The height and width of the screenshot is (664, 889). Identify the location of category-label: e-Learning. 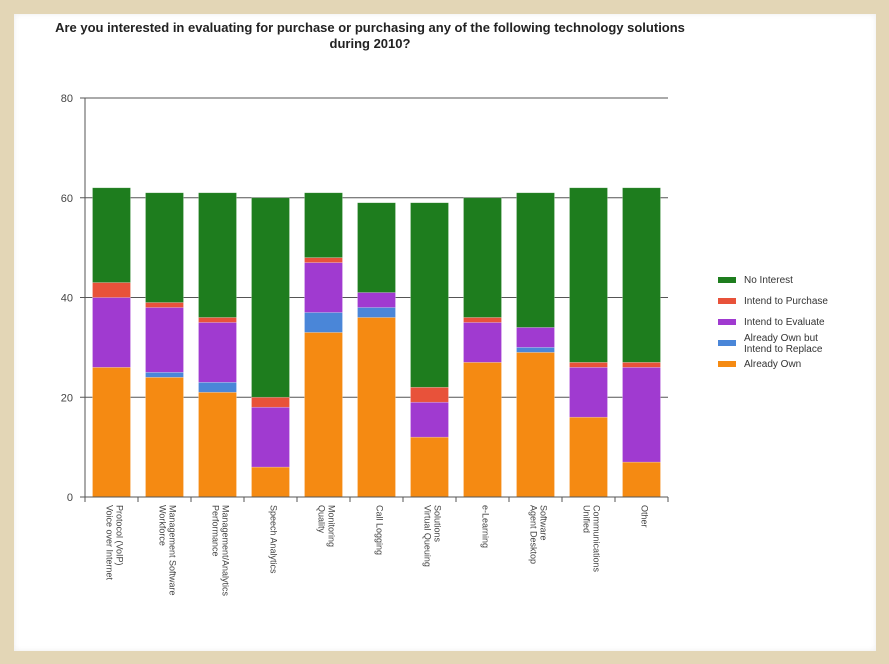
(486, 526).